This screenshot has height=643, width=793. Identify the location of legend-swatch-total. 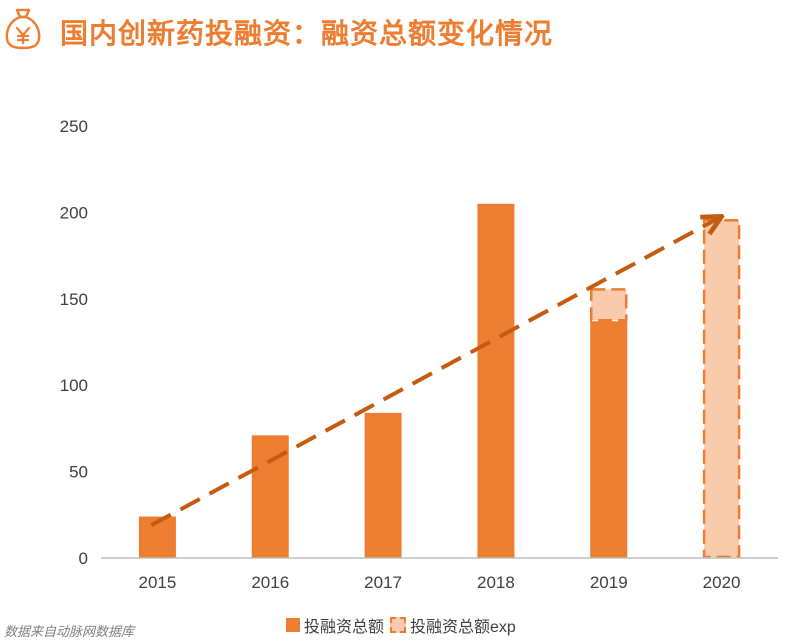
(293, 625).